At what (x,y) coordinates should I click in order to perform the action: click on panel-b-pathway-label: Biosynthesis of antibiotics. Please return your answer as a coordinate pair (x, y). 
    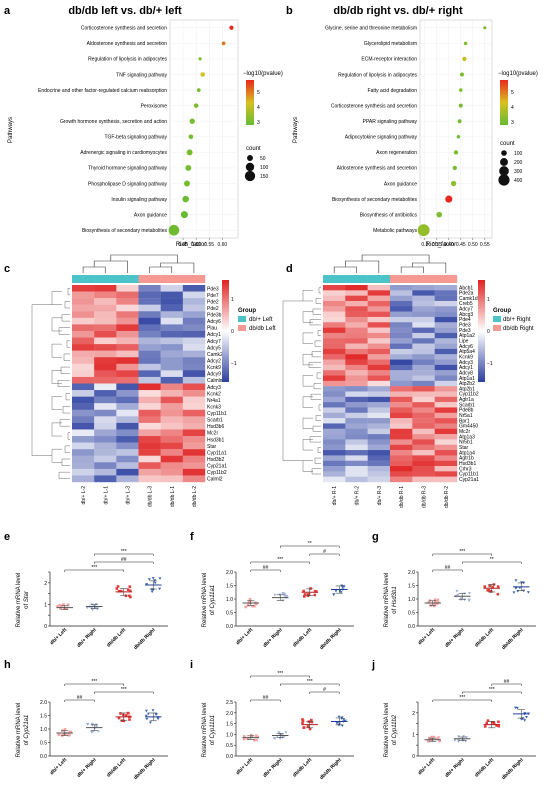
    Looking at the image, I should click on (389, 215).